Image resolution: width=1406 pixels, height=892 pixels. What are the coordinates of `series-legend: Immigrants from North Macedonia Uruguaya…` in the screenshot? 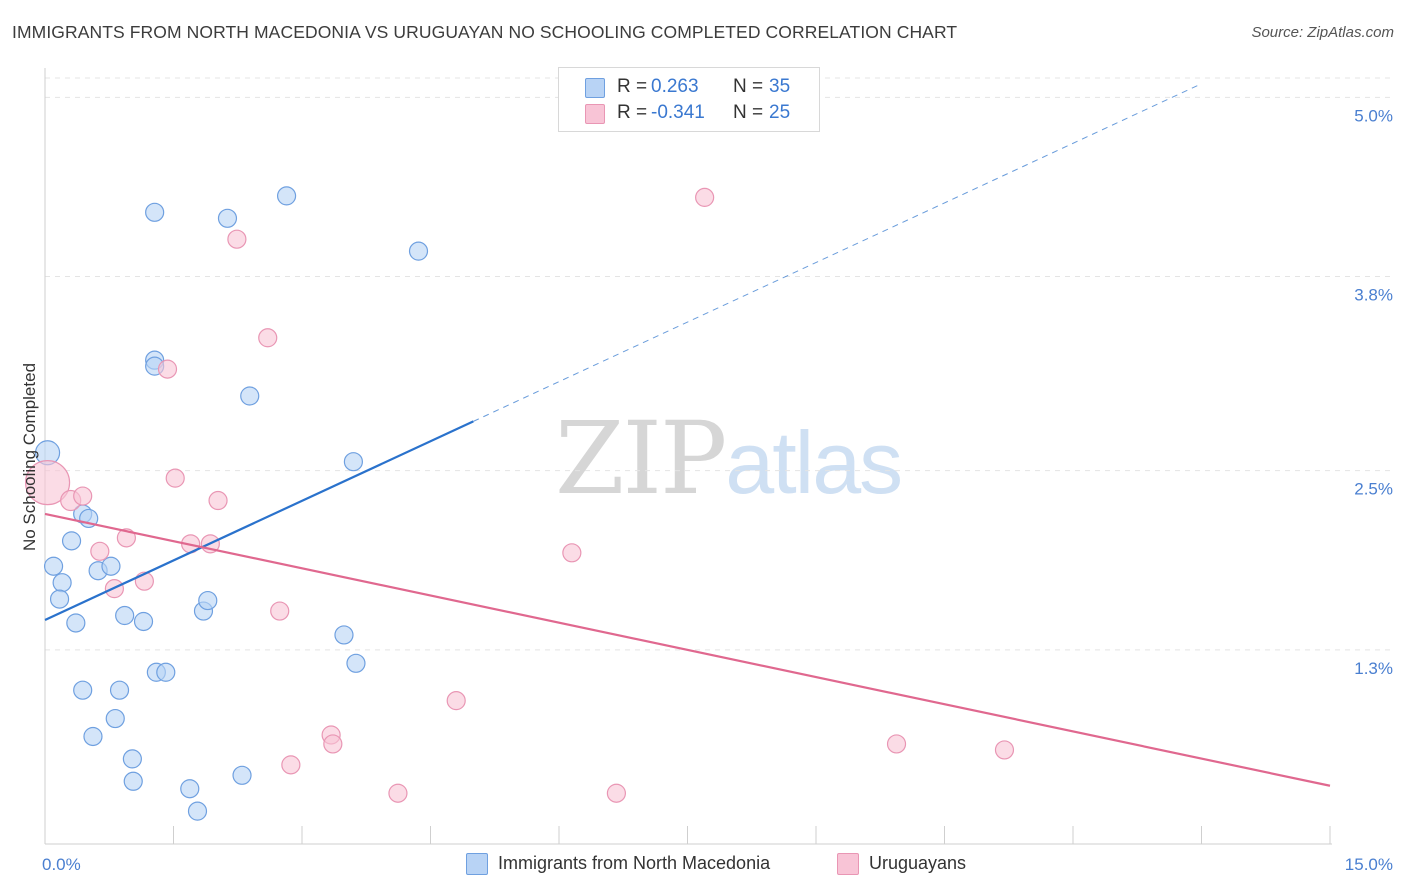 It's located at (703, 864).